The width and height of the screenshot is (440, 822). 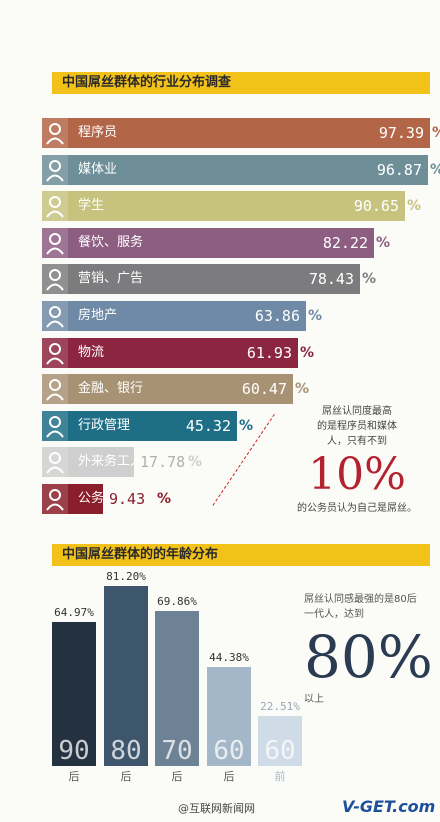 What do you see at coordinates (74, 612) in the screenshot?
I see `age-value: 64.97%` at bounding box center [74, 612].